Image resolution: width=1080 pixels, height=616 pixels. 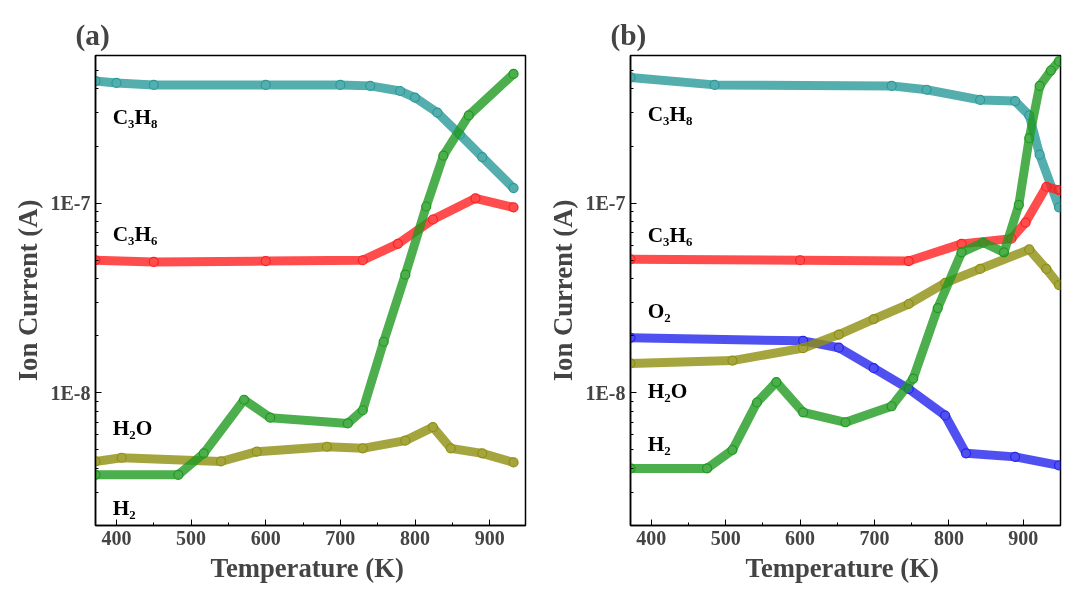 I want to click on y-axis-title: Ion Current (A), so click(x=562, y=290).